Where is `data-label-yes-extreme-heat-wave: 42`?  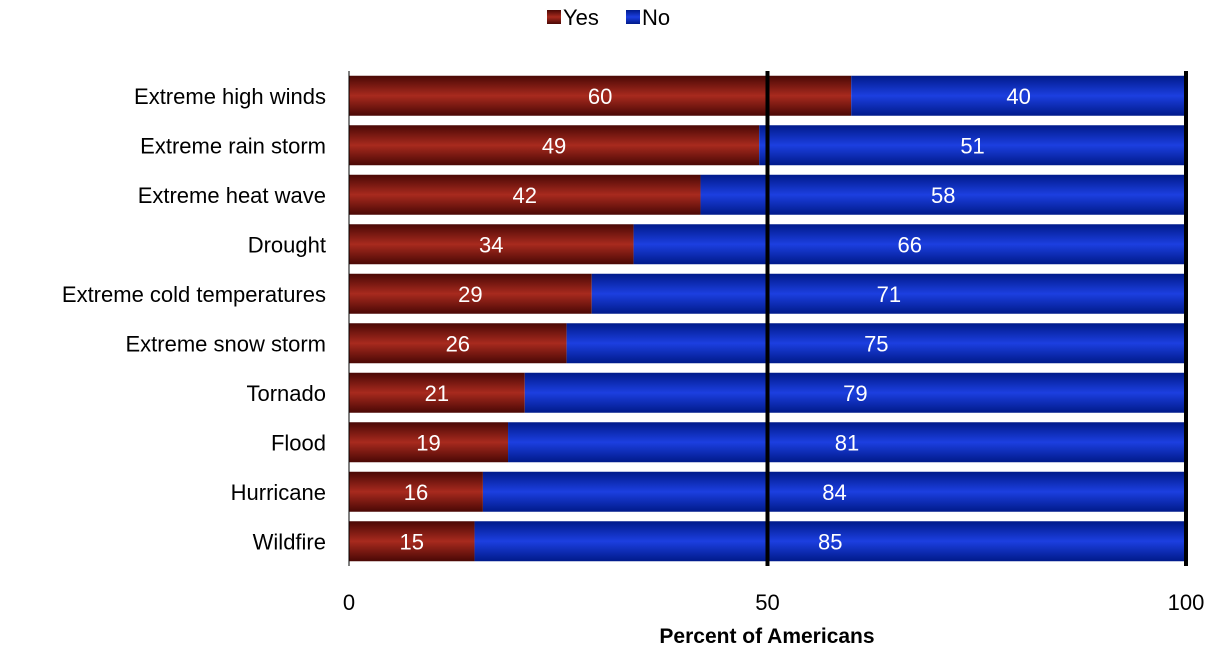
data-label-yes-extreme-heat-wave: 42 is located at coordinates (525, 195).